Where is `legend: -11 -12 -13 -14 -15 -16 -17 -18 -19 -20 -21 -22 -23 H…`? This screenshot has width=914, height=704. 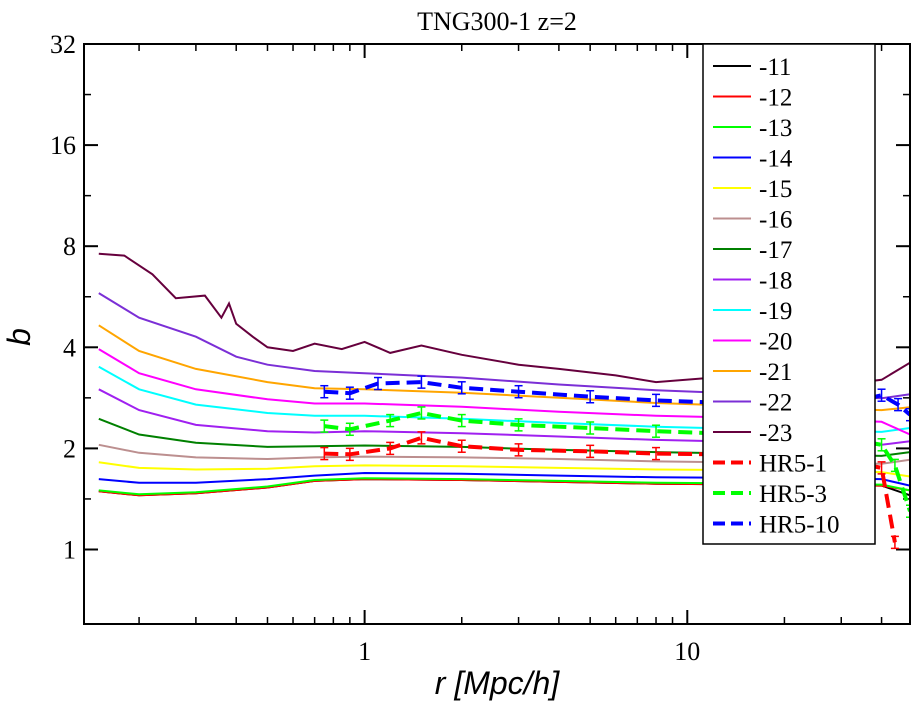
legend: -11 -12 -13 -14 -15 -16 -17 -18 -19 -20 -21 -22 -23 H… is located at coordinates (789, 294).